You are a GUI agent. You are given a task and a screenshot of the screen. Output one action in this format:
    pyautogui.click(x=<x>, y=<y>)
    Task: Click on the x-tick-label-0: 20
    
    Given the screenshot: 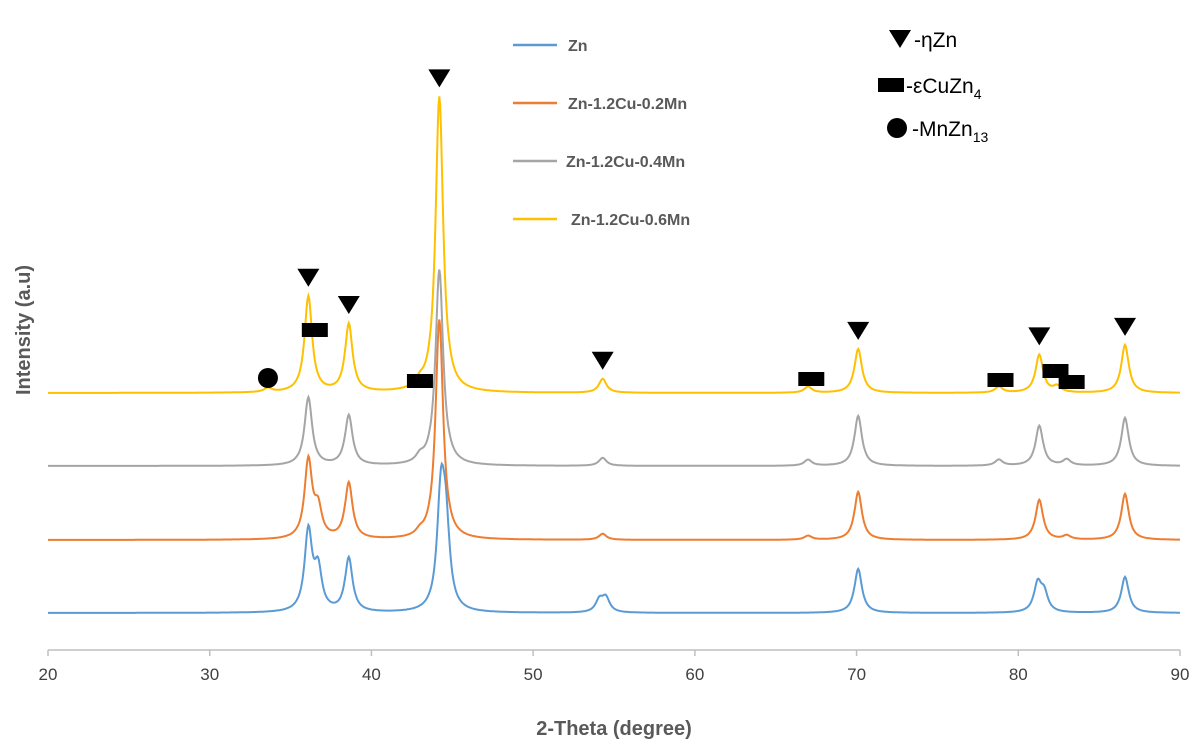 What is the action you would take?
    pyautogui.click(x=48, y=674)
    